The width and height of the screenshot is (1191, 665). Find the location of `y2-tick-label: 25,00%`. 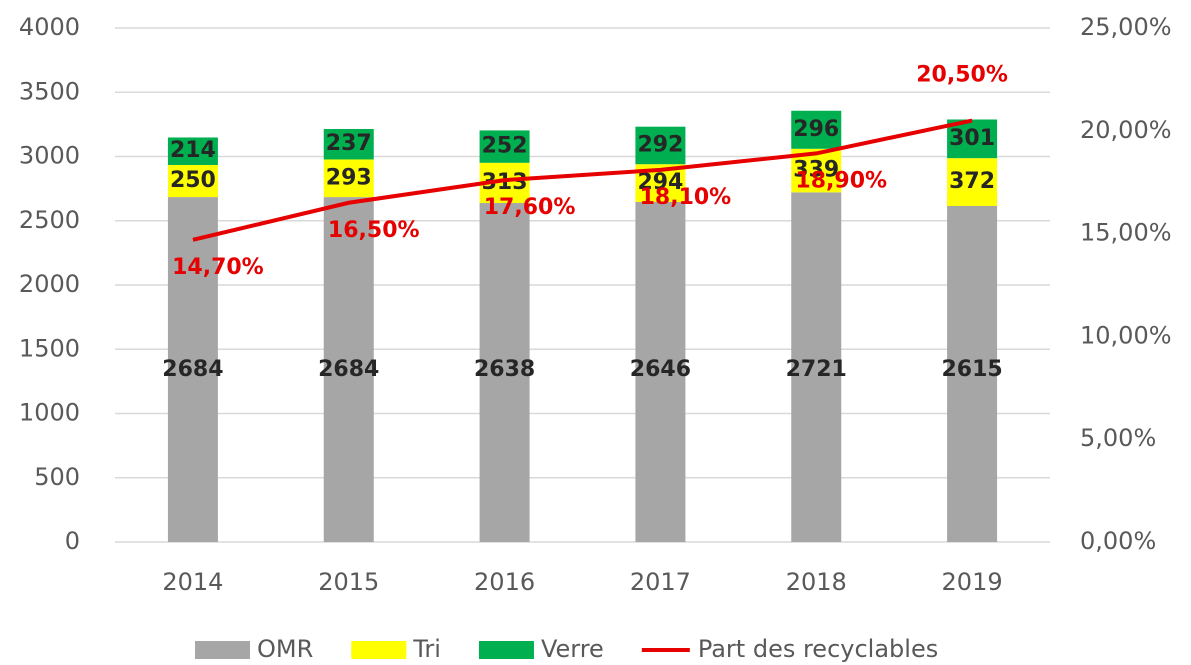

y2-tick-label: 25,00% is located at coordinates (1126, 27).